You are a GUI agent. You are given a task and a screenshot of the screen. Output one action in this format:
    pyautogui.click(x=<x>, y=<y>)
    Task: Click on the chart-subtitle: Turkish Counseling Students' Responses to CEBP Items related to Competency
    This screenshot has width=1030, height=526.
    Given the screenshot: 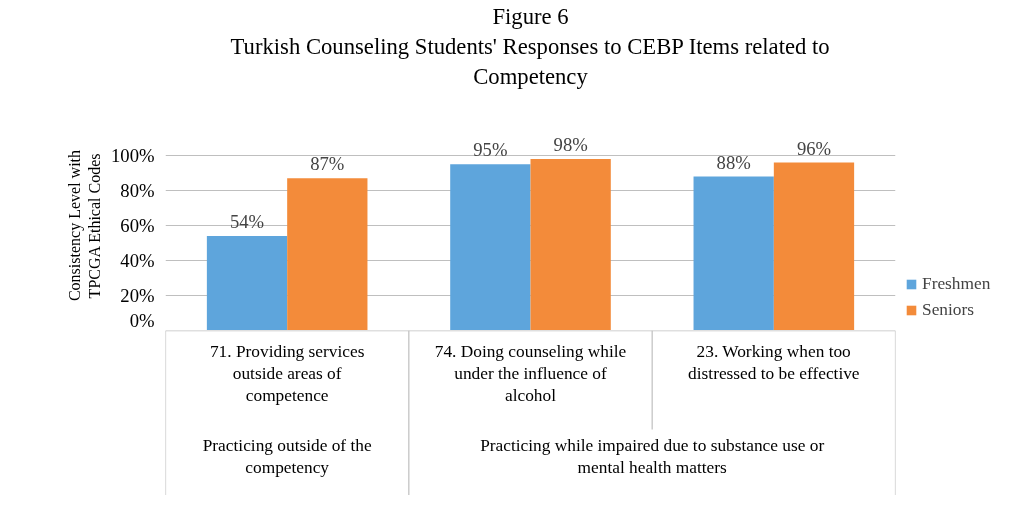 What is the action you would take?
    pyautogui.click(x=530, y=62)
    